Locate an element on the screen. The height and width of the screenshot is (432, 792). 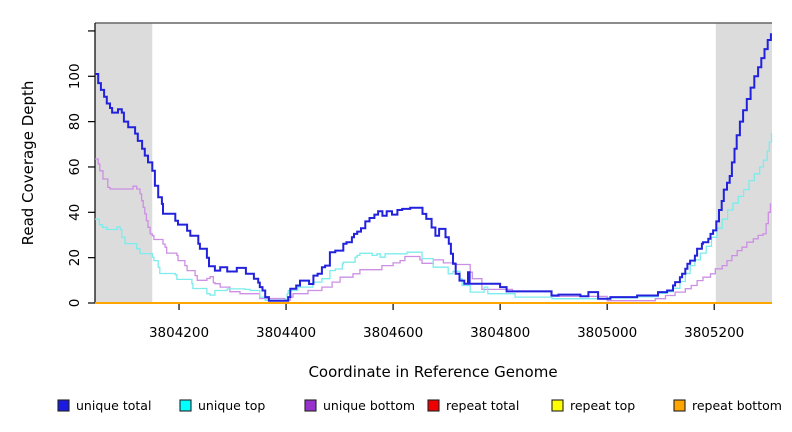
y-tick-label: 0 is located at coordinates (75, 303).